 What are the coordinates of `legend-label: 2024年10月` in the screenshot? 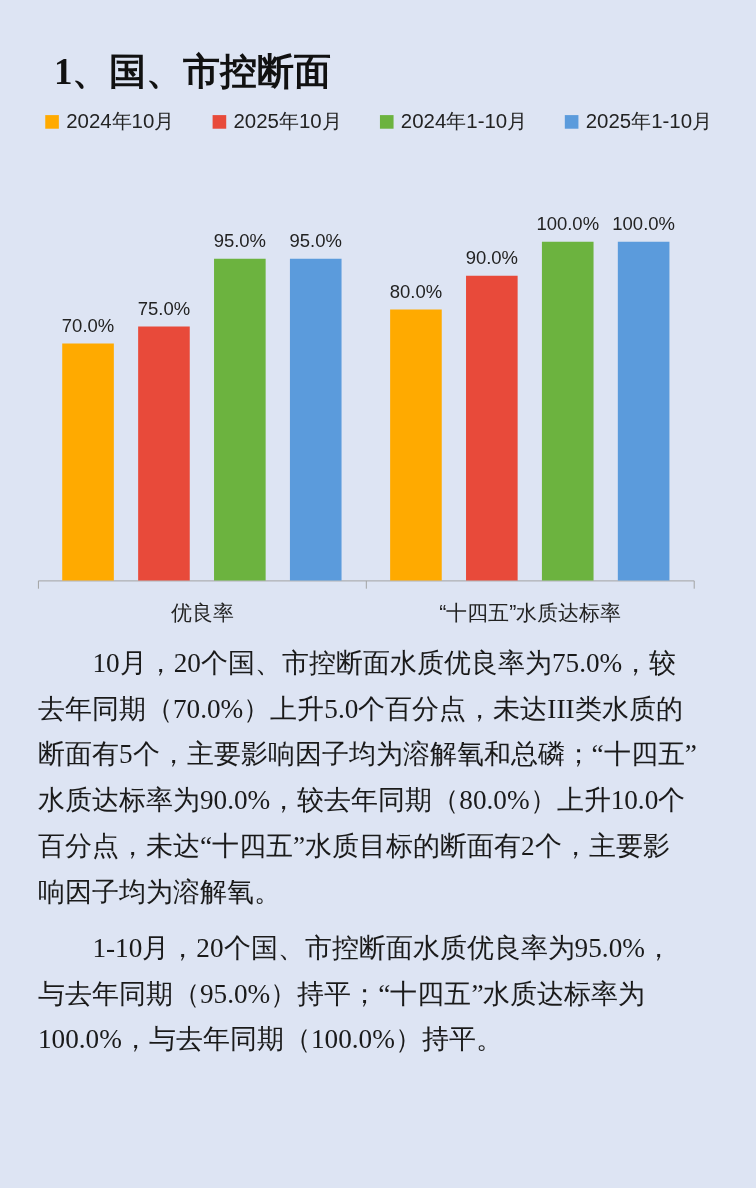 It's located at (120, 120).